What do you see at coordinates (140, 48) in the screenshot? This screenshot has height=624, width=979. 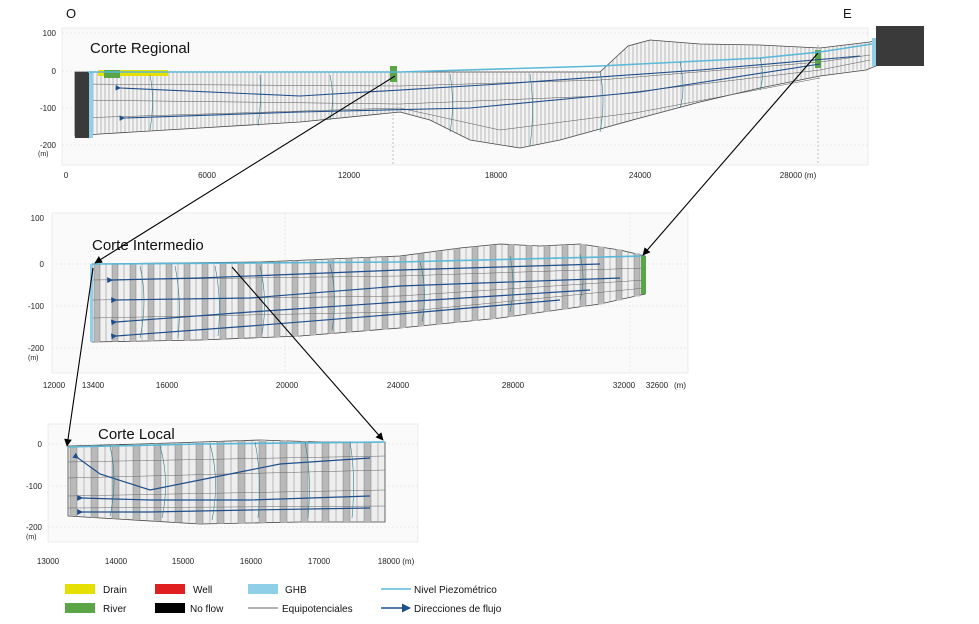 I see `regional-title: Corte Regional` at bounding box center [140, 48].